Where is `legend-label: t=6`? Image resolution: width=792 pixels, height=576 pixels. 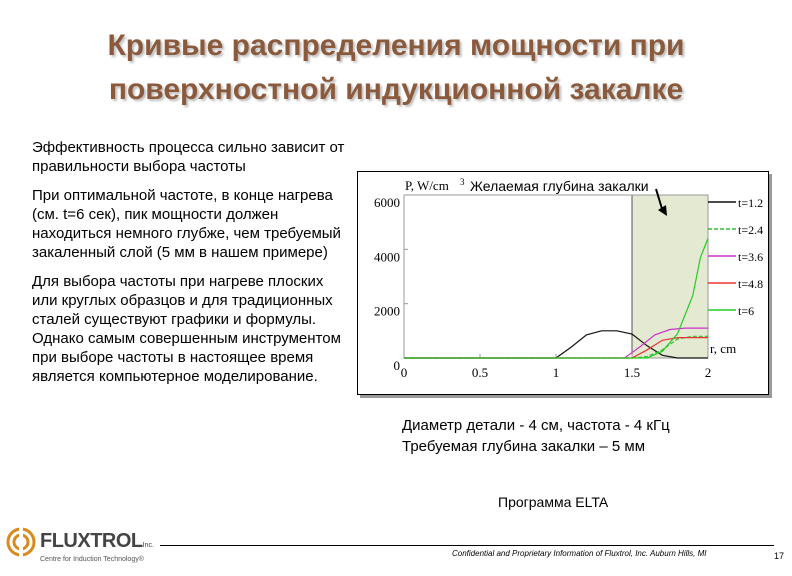 legend-label: t=6 is located at coordinates (746, 311).